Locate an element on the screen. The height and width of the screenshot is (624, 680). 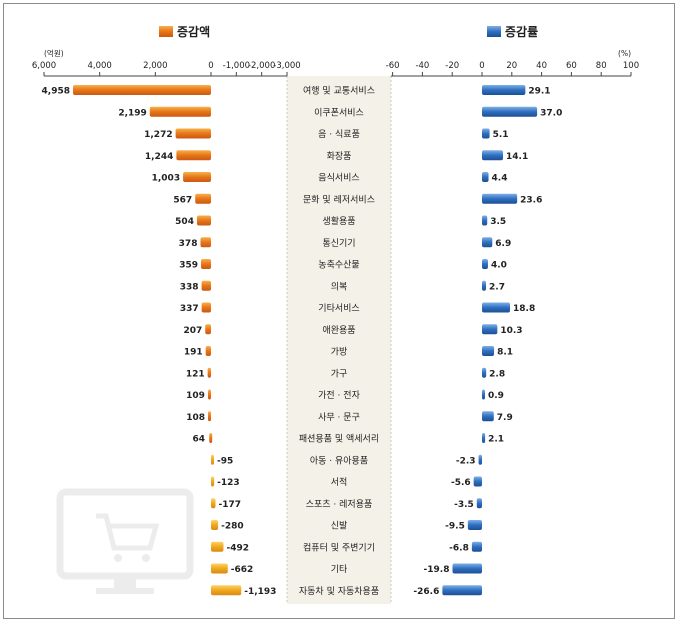
left-tick-label: 4,000 is located at coordinates (99, 66).